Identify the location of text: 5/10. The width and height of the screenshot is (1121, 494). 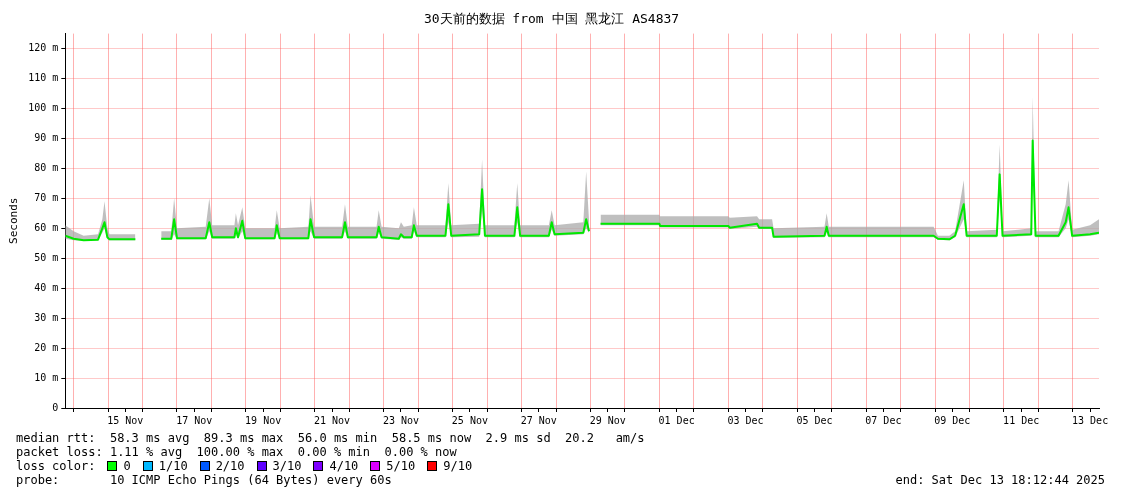
(401, 466).